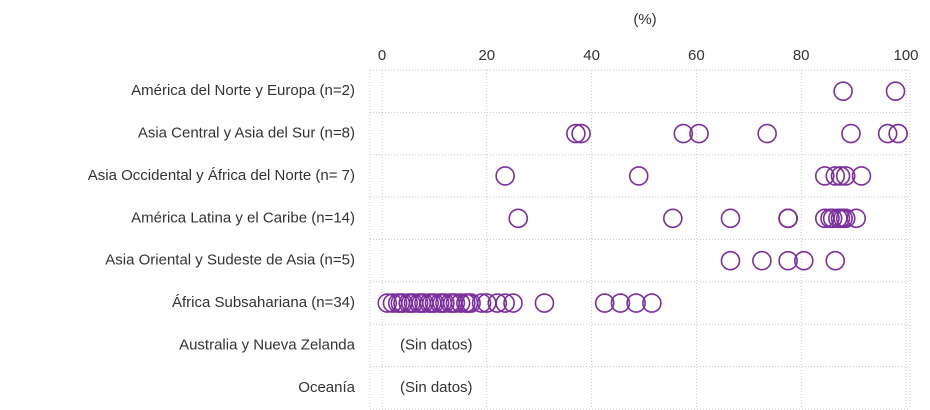  What do you see at coordinates (267, 344) in the screenshot?
I see `category-label: Australia y Nueva Zelanda` at bounding box center [267, 344].